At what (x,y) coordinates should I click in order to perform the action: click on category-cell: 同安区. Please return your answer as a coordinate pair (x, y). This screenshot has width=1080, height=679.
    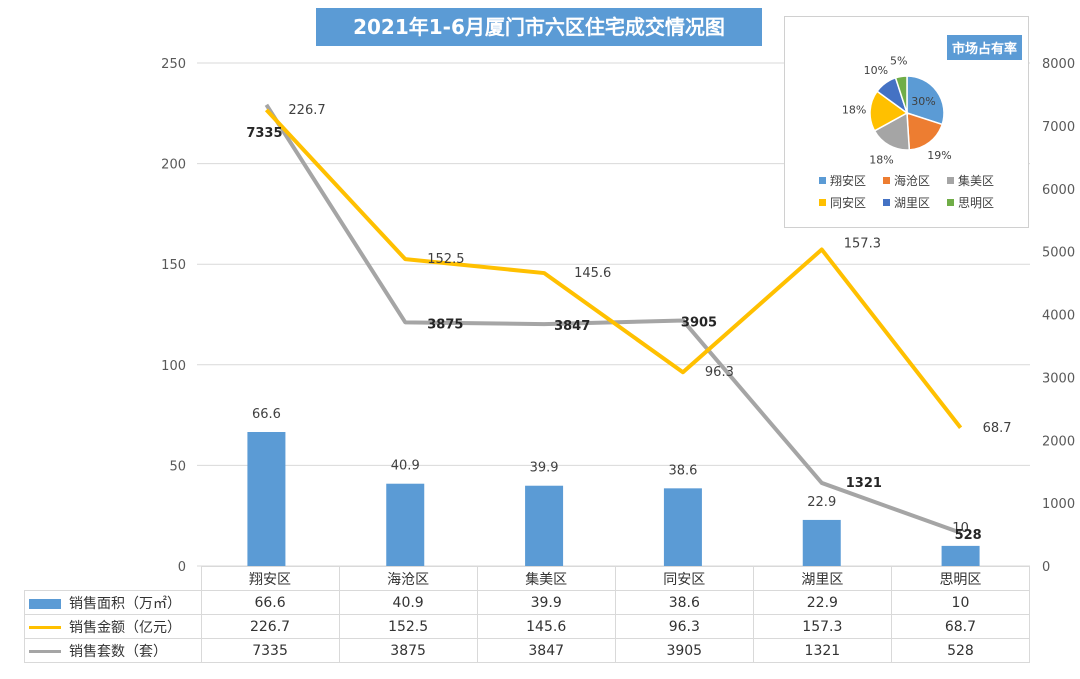
    Looking at the image, I should click on (684, 578).